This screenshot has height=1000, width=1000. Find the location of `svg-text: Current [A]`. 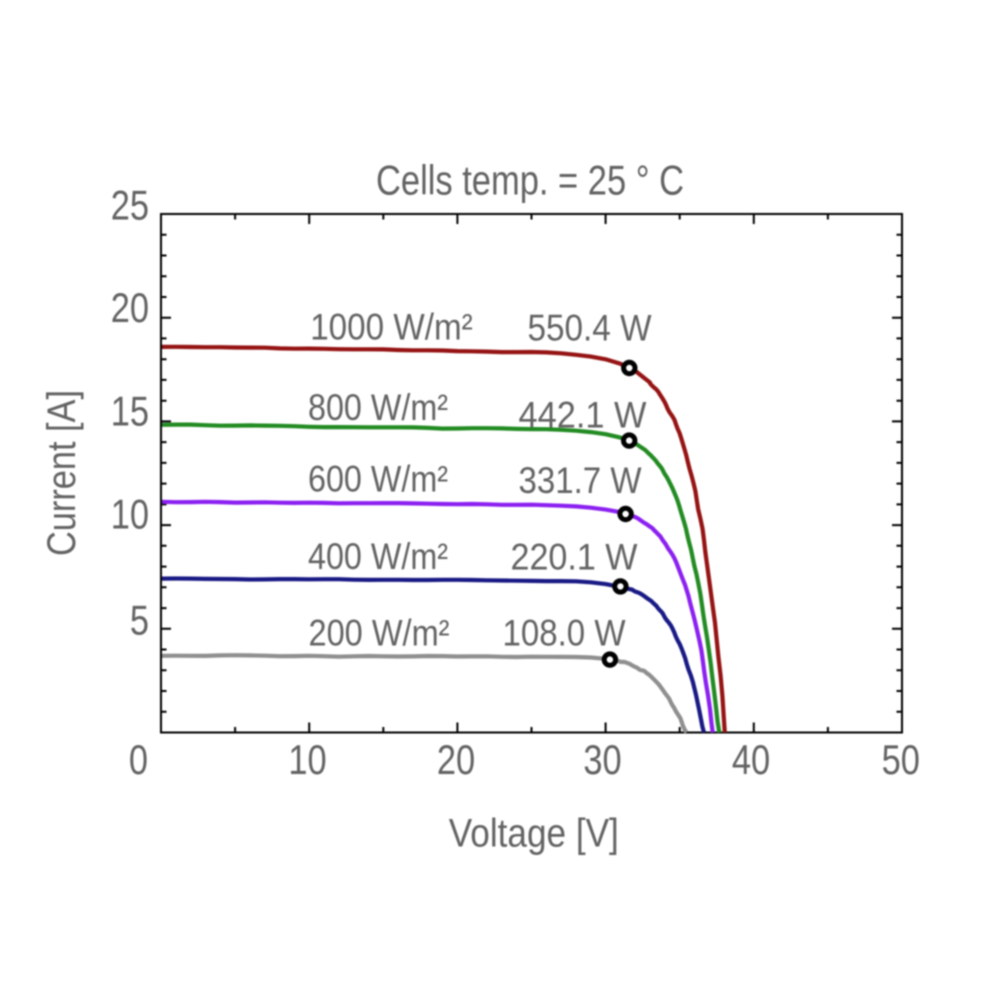

svg-text: Current [A] is located at coordinates (62, 473).